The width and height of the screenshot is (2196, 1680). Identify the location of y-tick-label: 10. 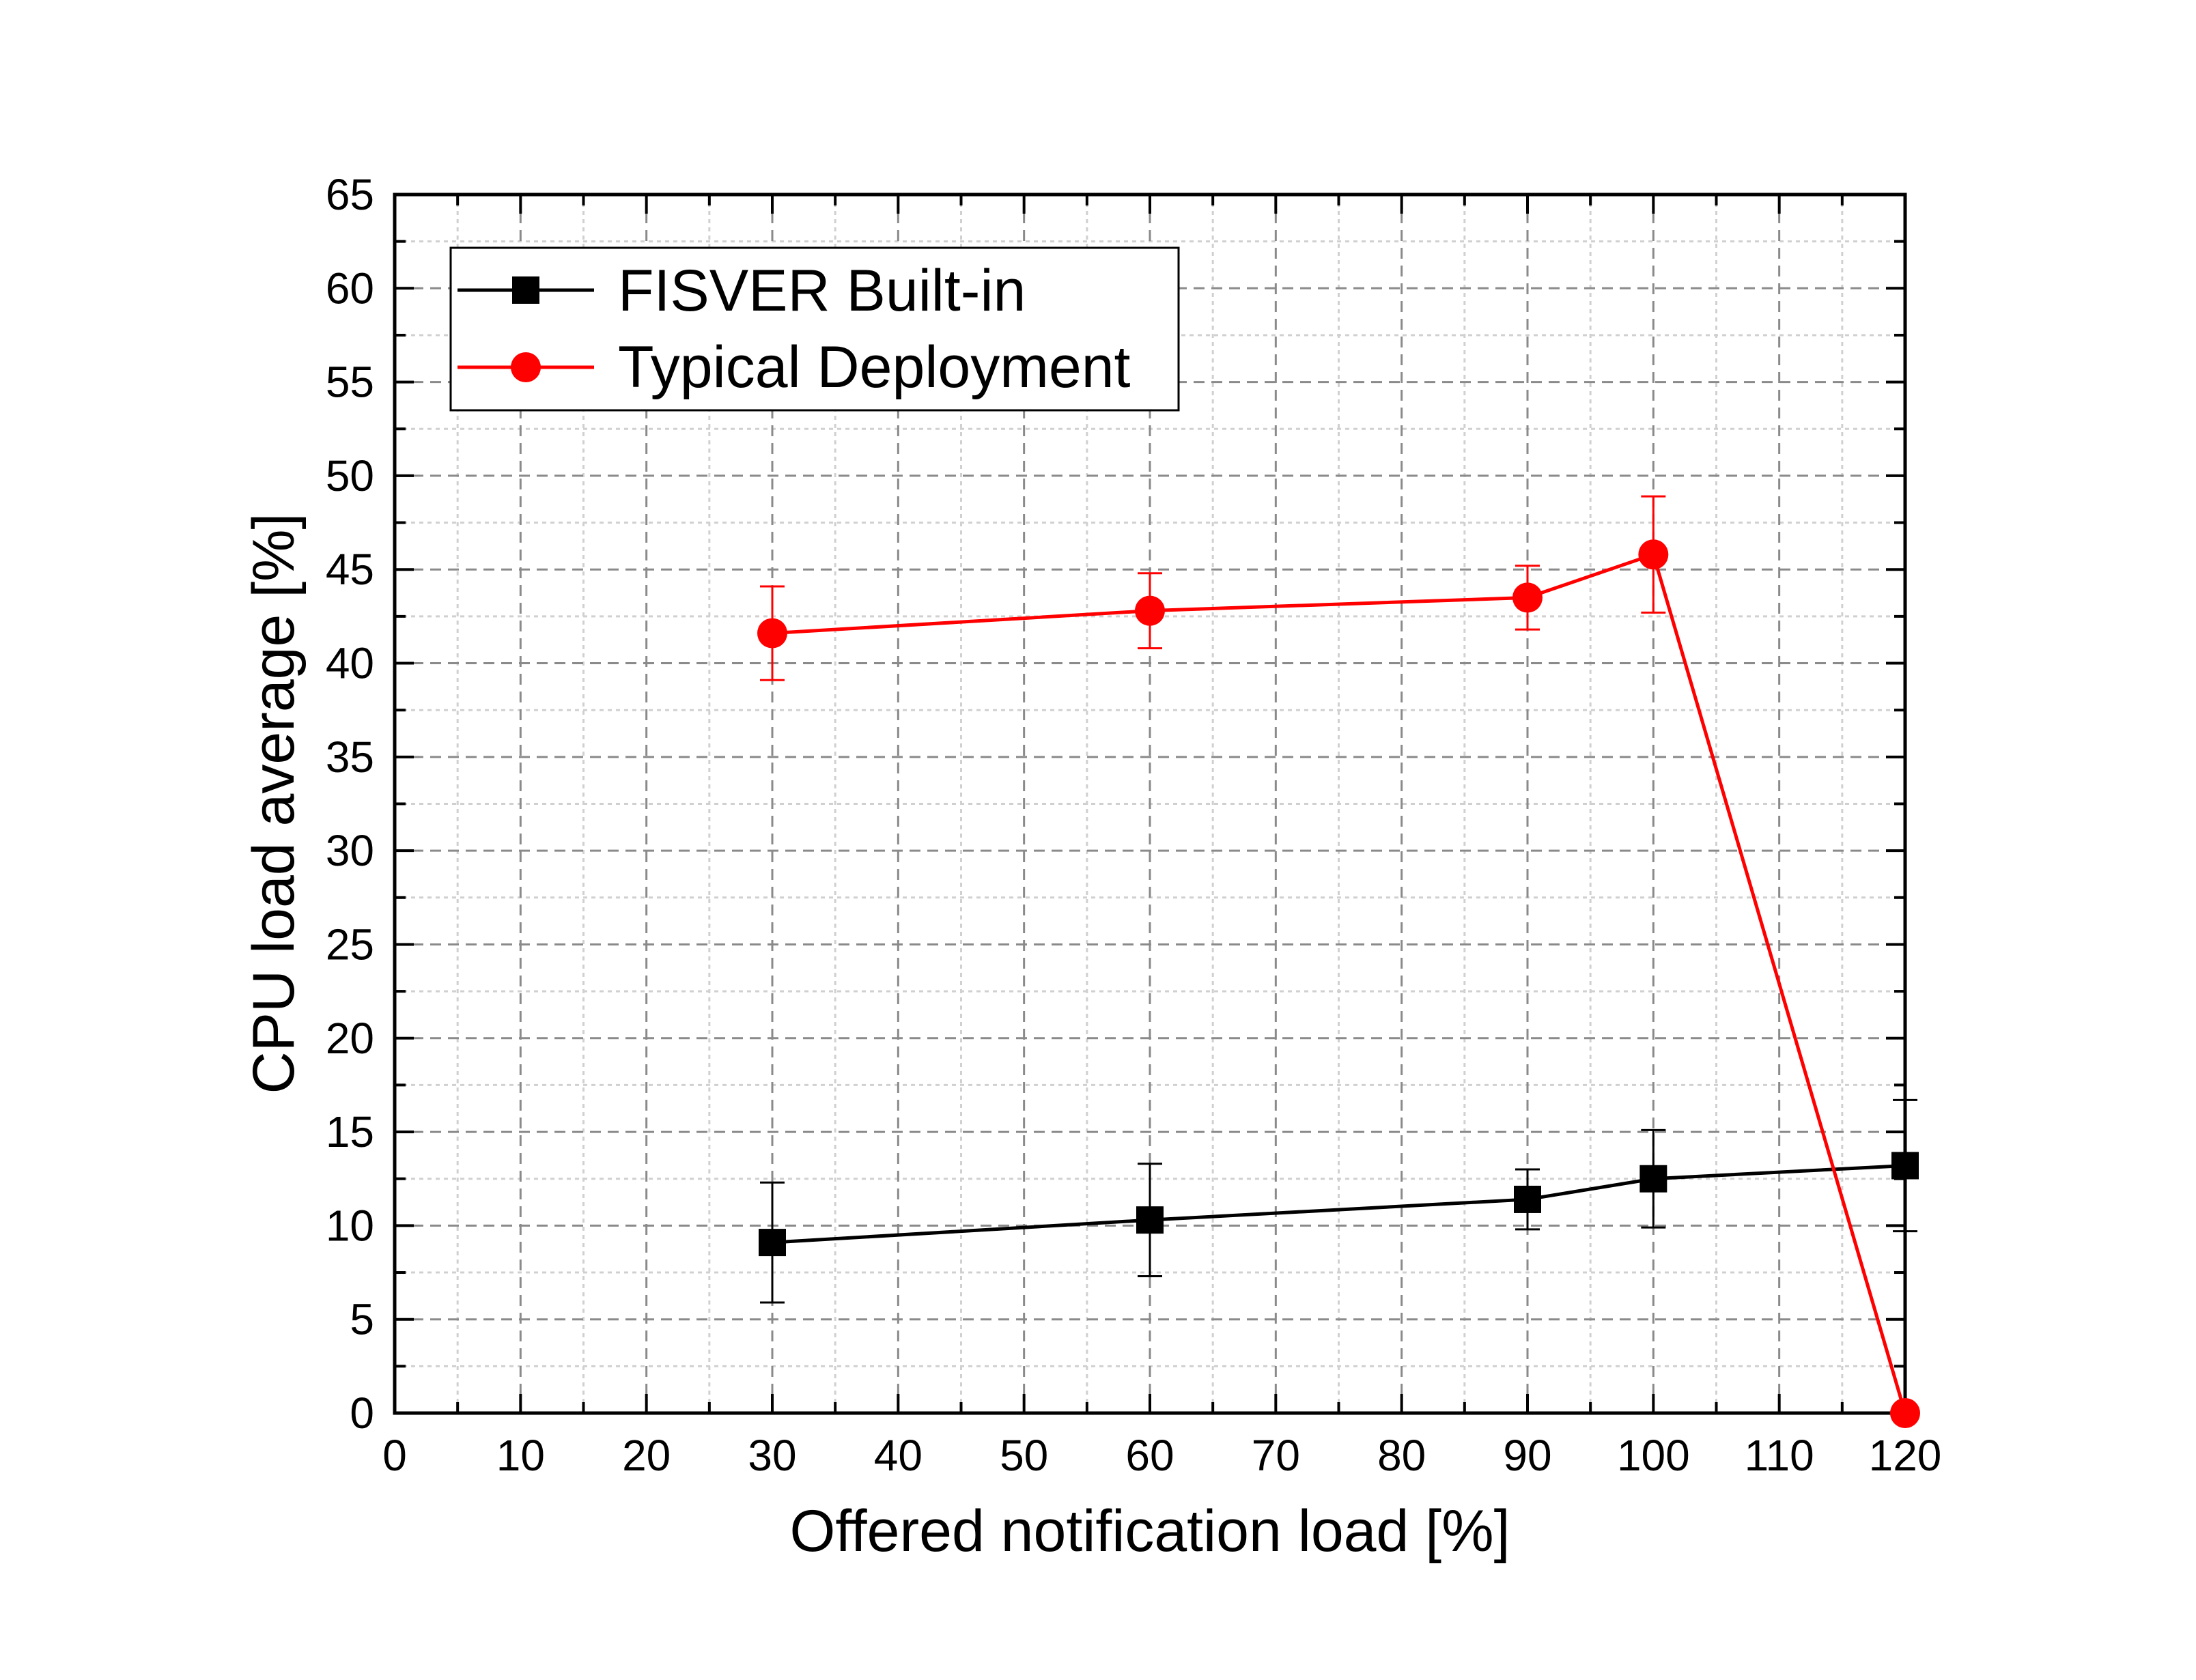
(350, 1225).